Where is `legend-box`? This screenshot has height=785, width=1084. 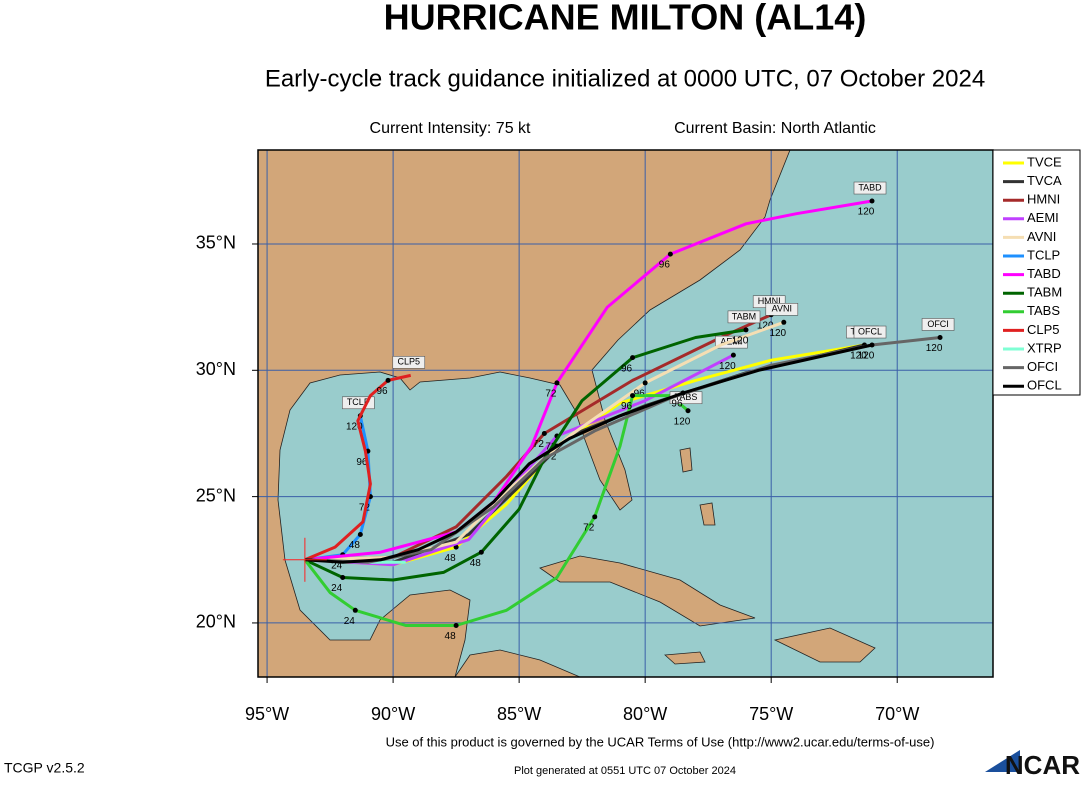
legend-box is located at coordinates (1036, 272).